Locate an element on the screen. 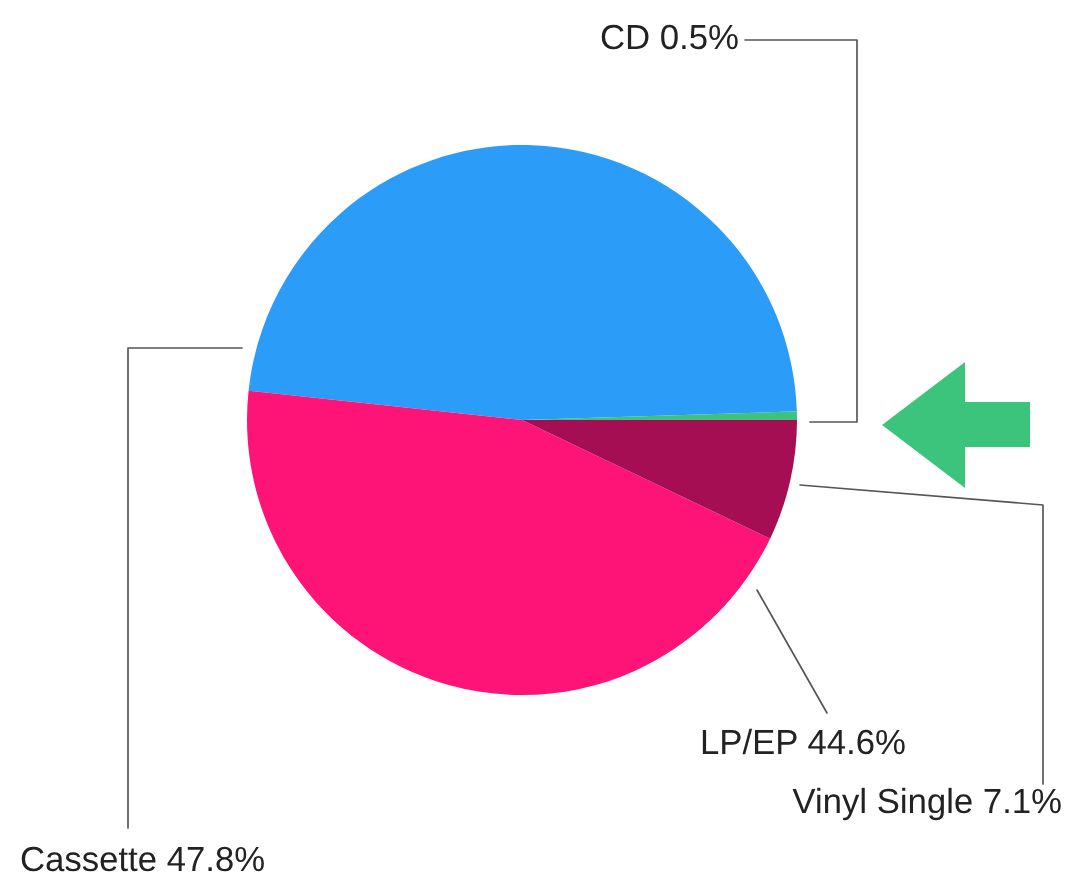 The width and height of the screenshot is (1075, 886). slice-label: CD 0.5% is located at coordinates (669, 37).